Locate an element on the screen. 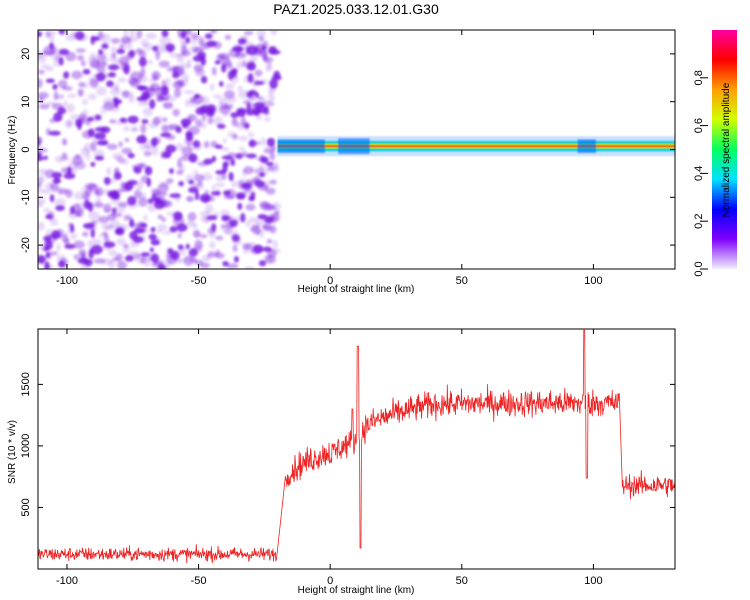 The image size is (750, 600). signal-burst is located at coordinates (587, 146).